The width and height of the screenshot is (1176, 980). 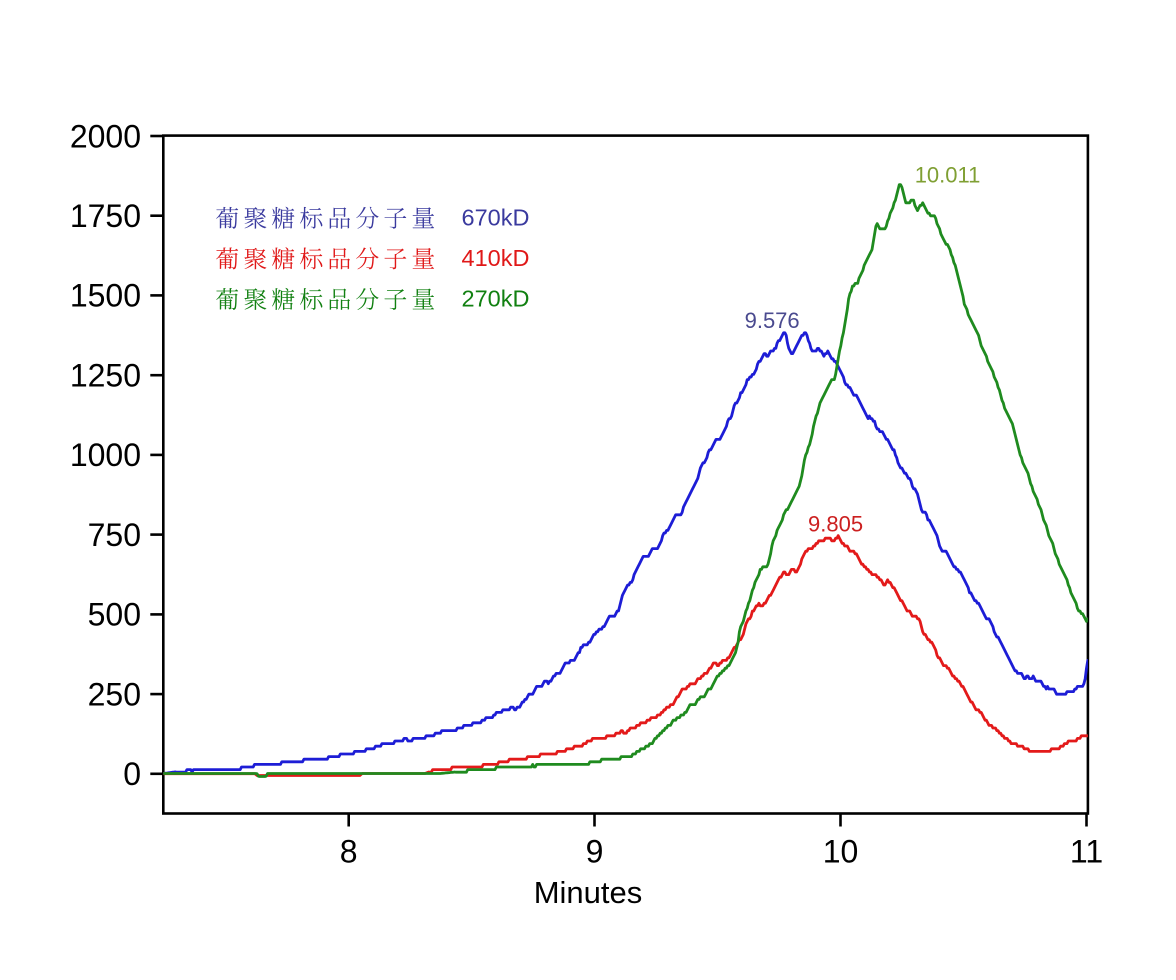 I want to click on svg-text: 0, so click(x=132, y=774).